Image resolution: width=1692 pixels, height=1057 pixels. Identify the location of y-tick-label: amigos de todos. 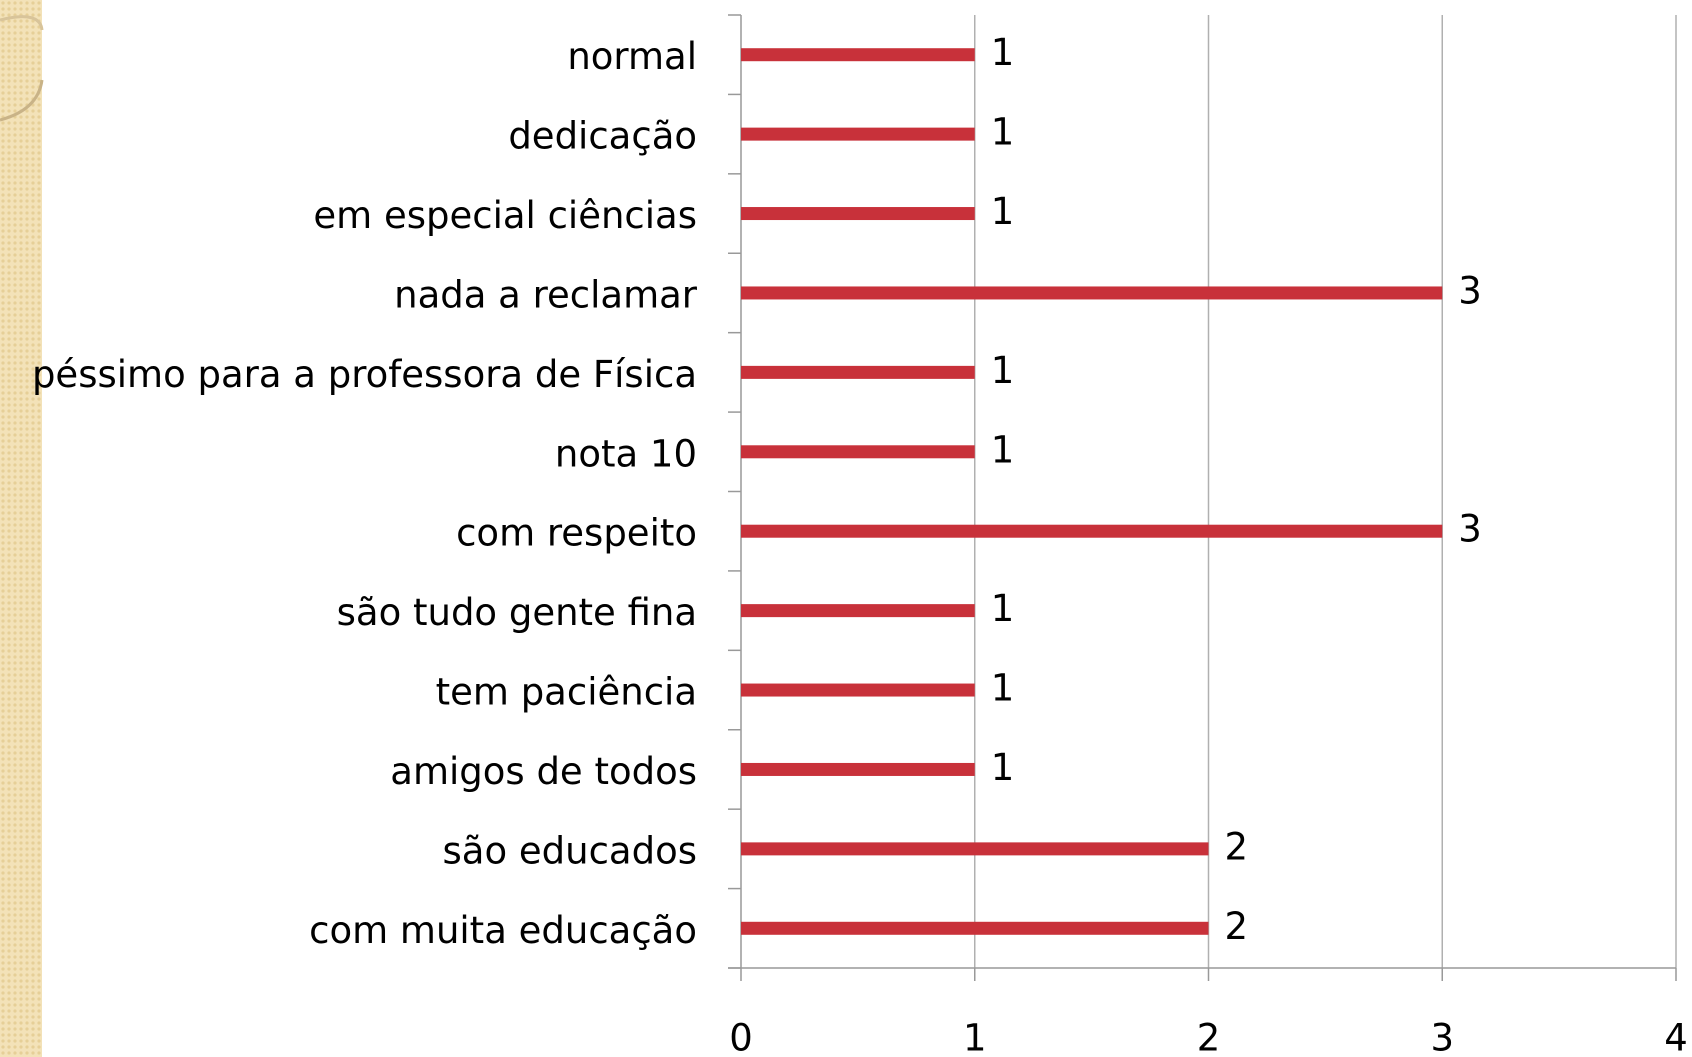
(543, 771).